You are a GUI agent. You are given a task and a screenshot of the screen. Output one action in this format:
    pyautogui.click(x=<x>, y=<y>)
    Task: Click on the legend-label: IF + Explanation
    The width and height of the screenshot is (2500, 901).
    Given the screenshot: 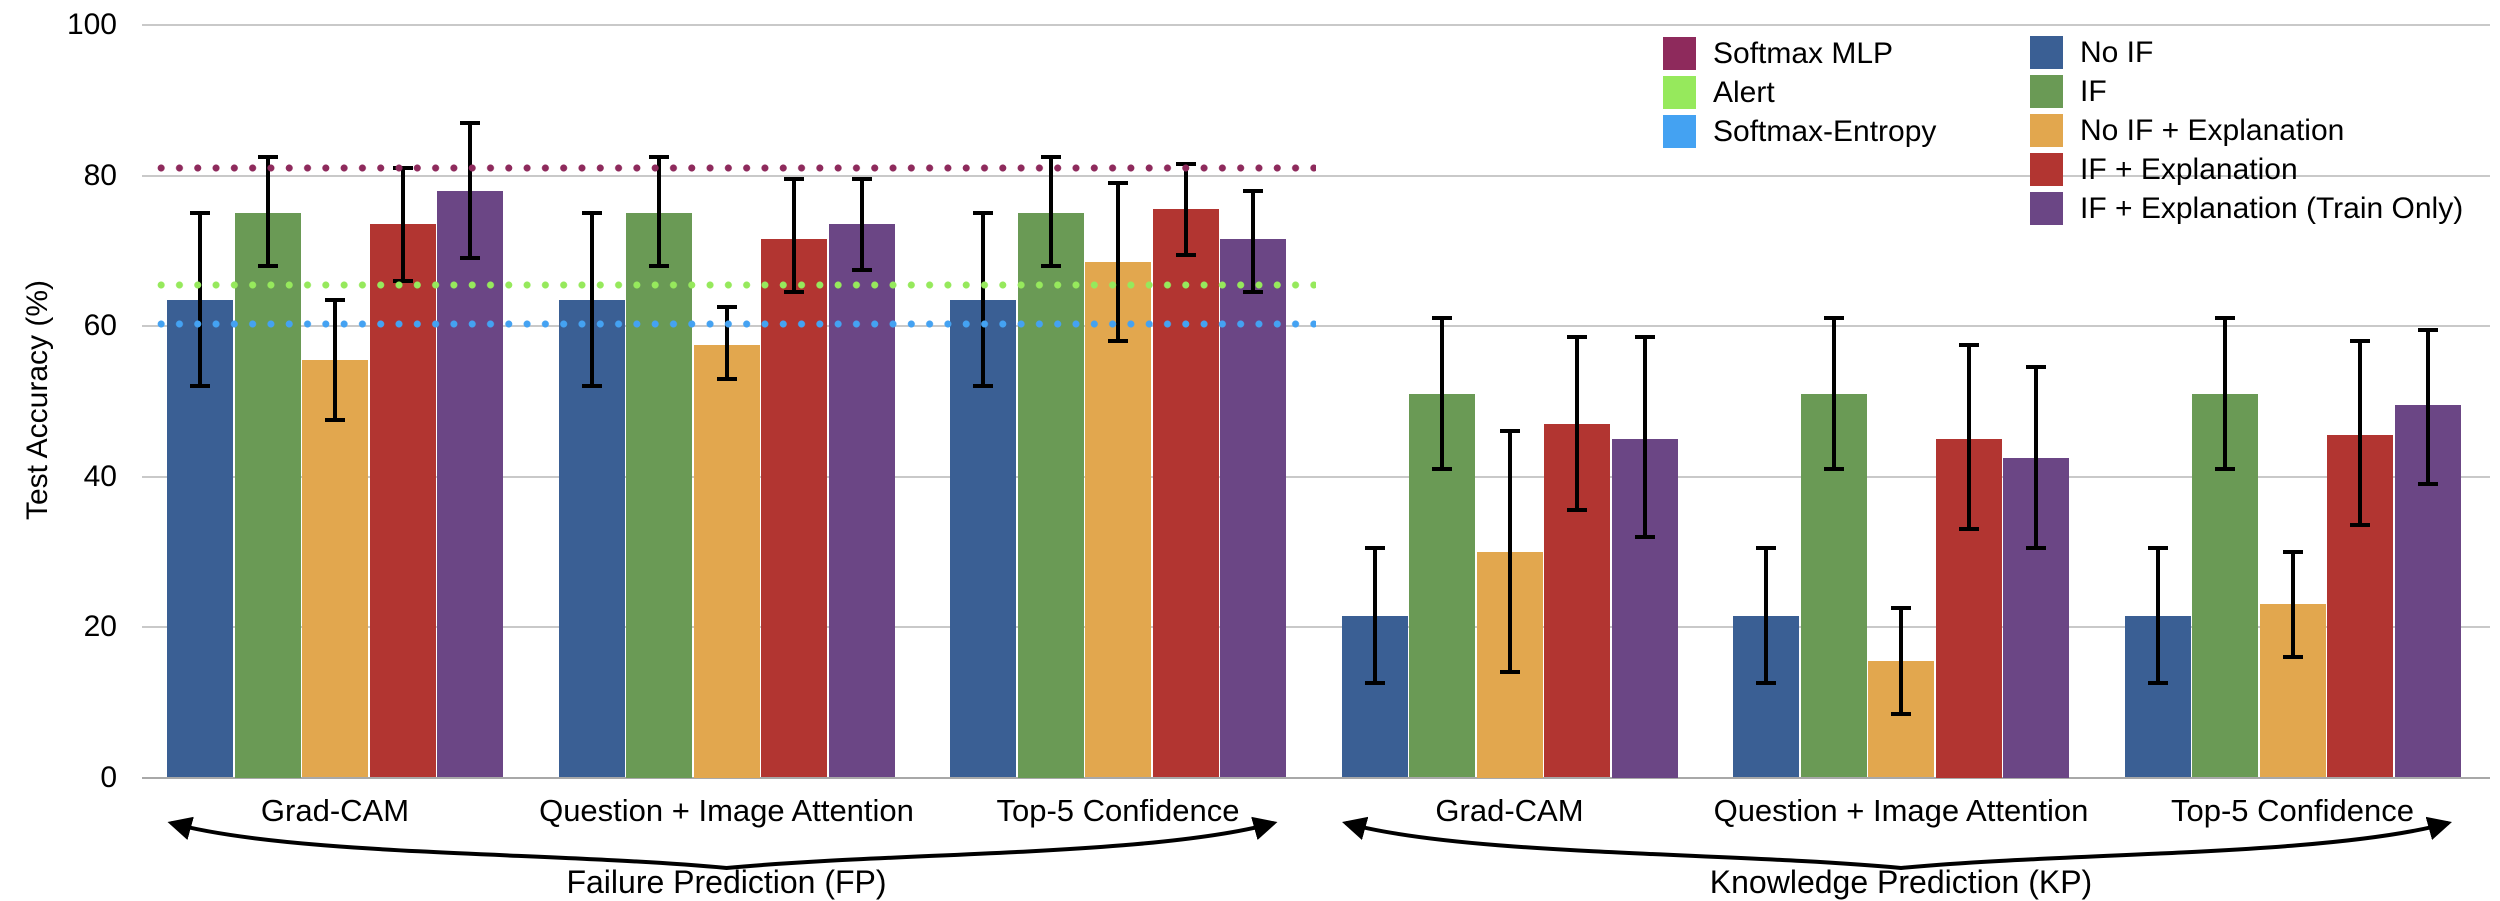 What is the action you would take?
    pyautogui.click(x=2189, y=169)
    